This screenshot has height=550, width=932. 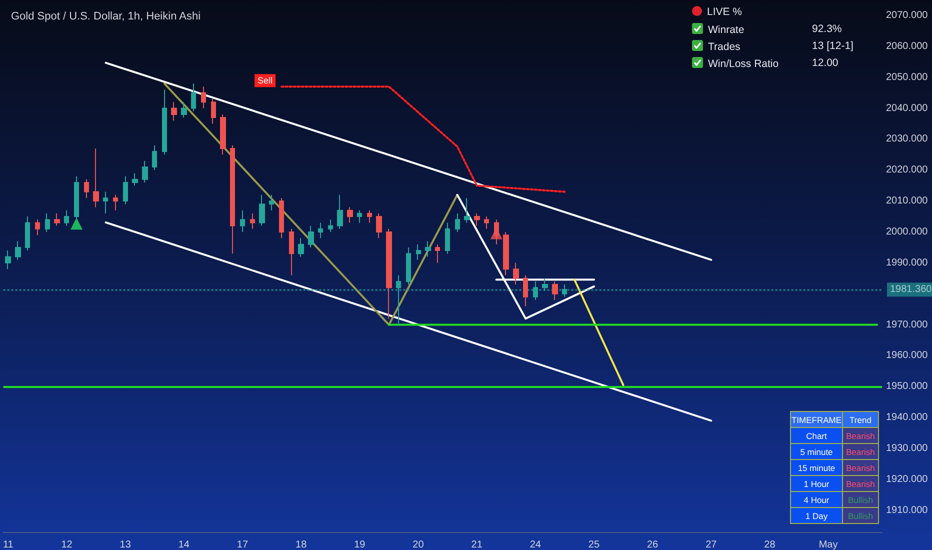 I want to click on y-tick-label: 1990.000, so click(x=907, y=262).